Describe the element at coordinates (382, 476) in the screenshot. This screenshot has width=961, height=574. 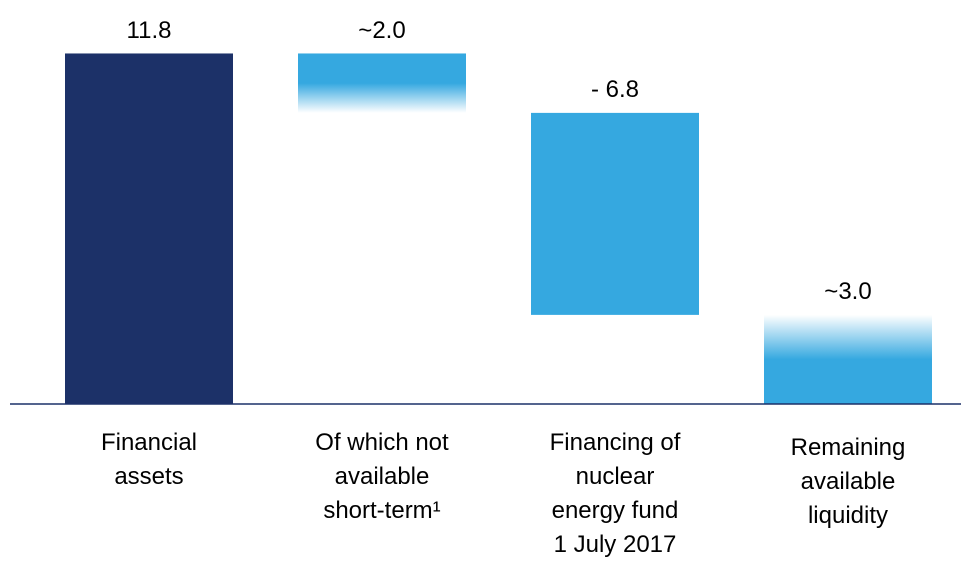
I see `x-tick-label: Of which not available short-term¹` at that location.